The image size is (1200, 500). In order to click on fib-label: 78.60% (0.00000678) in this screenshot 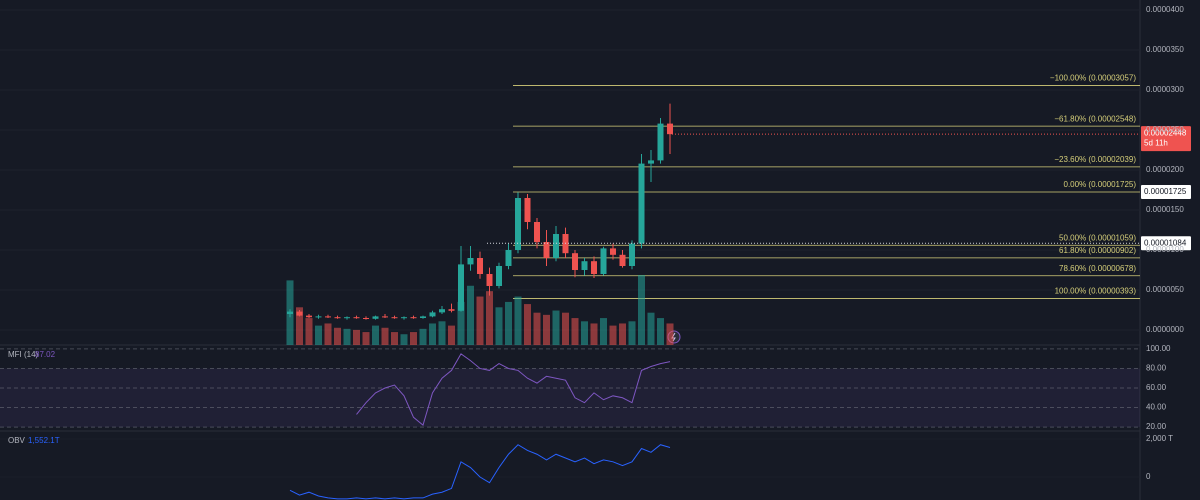, I will do `click(1097, 268)`.